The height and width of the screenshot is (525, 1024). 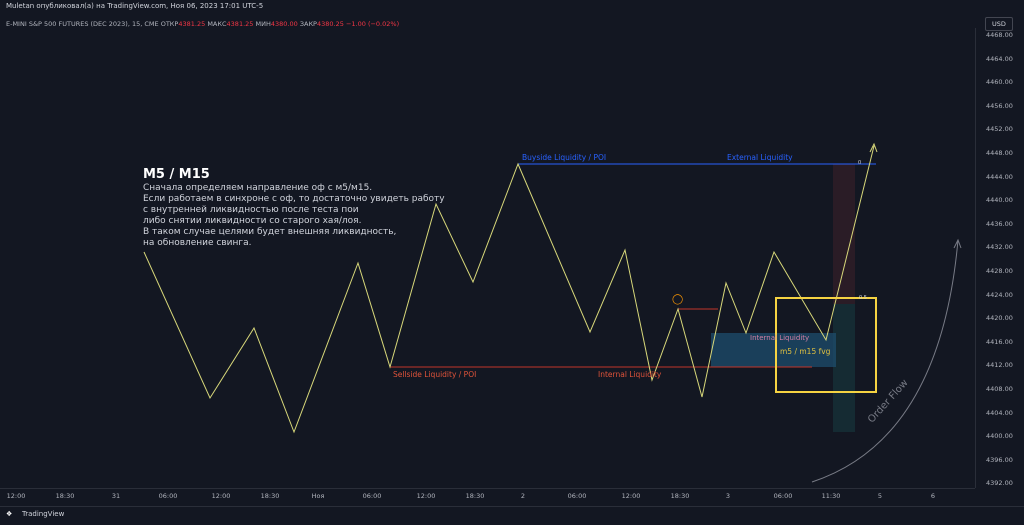 What do you see at coordinates (999, 436) in the screenshot?
I see `price-tick: 4400.00` at bounding box center [999, 436].